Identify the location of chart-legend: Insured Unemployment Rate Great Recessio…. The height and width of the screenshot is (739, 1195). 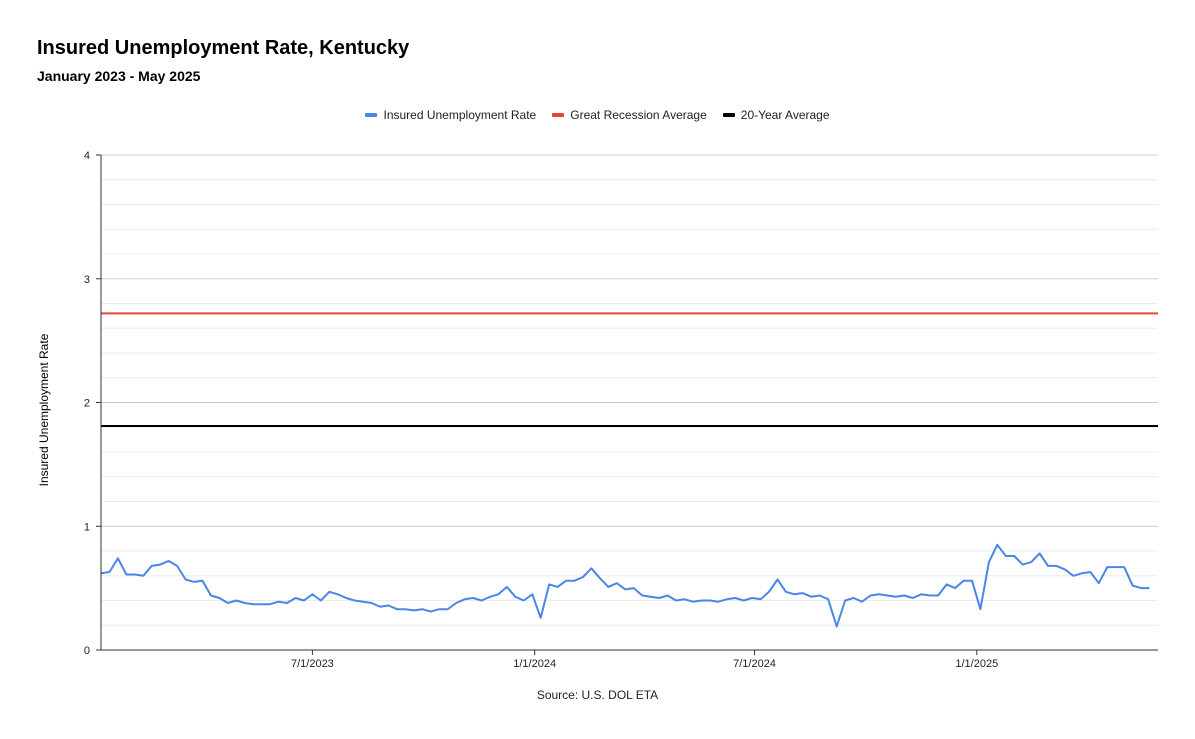
(597, 115).